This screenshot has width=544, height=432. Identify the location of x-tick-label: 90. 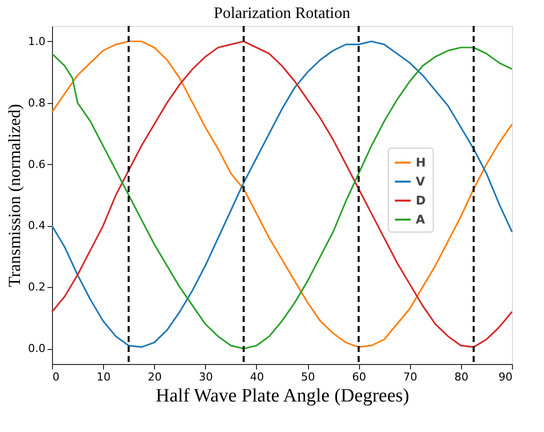
(505, 377).